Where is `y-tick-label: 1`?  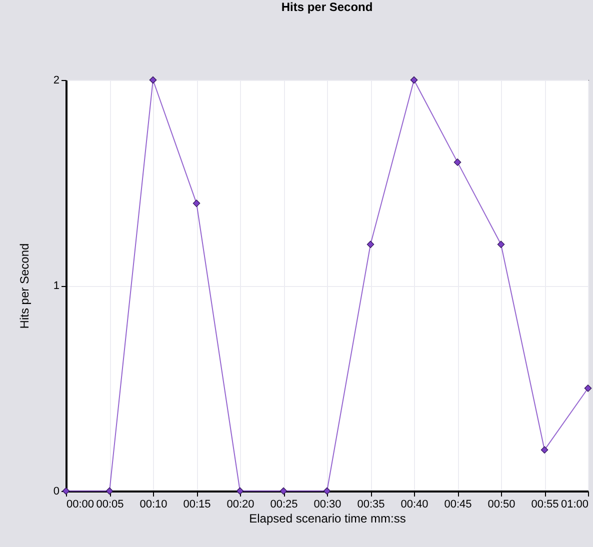 y-tick-label: 1 is located at coordinates (56, 286).